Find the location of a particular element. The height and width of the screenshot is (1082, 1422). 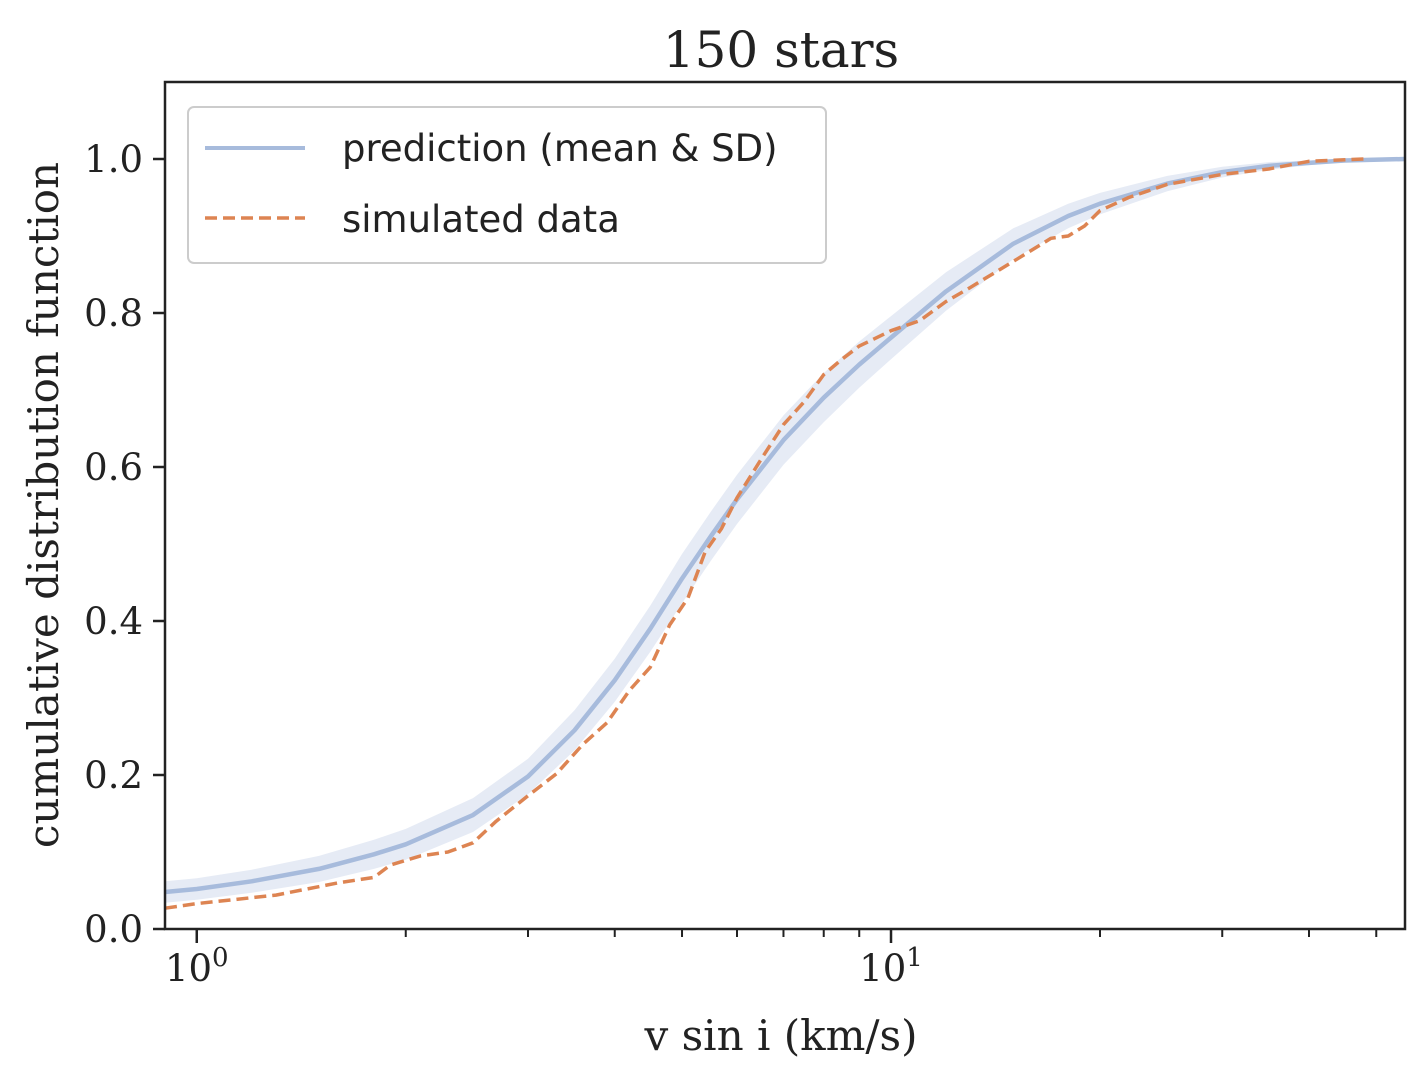

legend: prediction (mean & SD) simulated data is located at coordinates (507, 185).